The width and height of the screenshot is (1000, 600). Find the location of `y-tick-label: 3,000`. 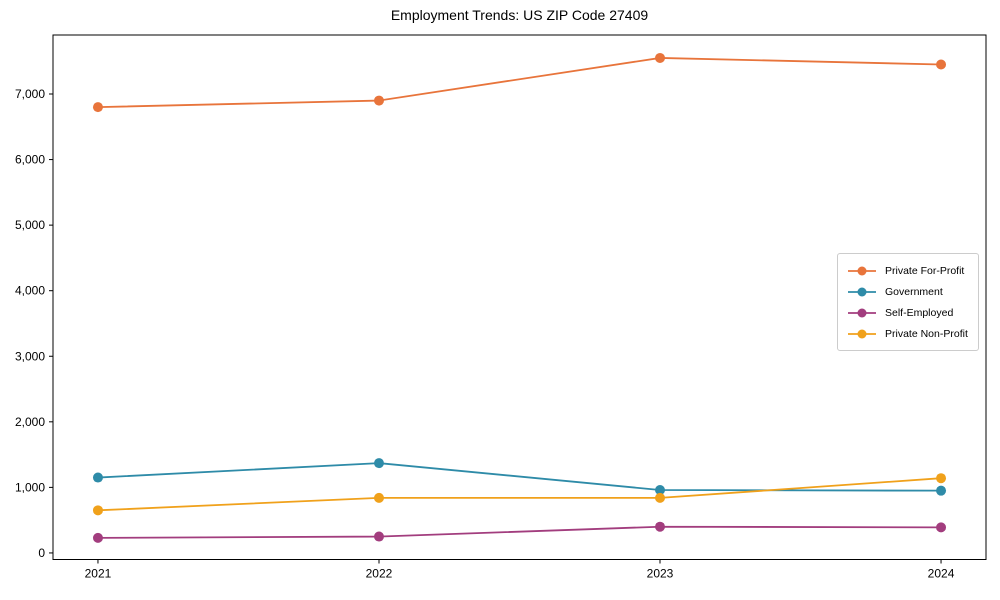

y-tick-label: 3,000 is located at coordinates (30, 356).